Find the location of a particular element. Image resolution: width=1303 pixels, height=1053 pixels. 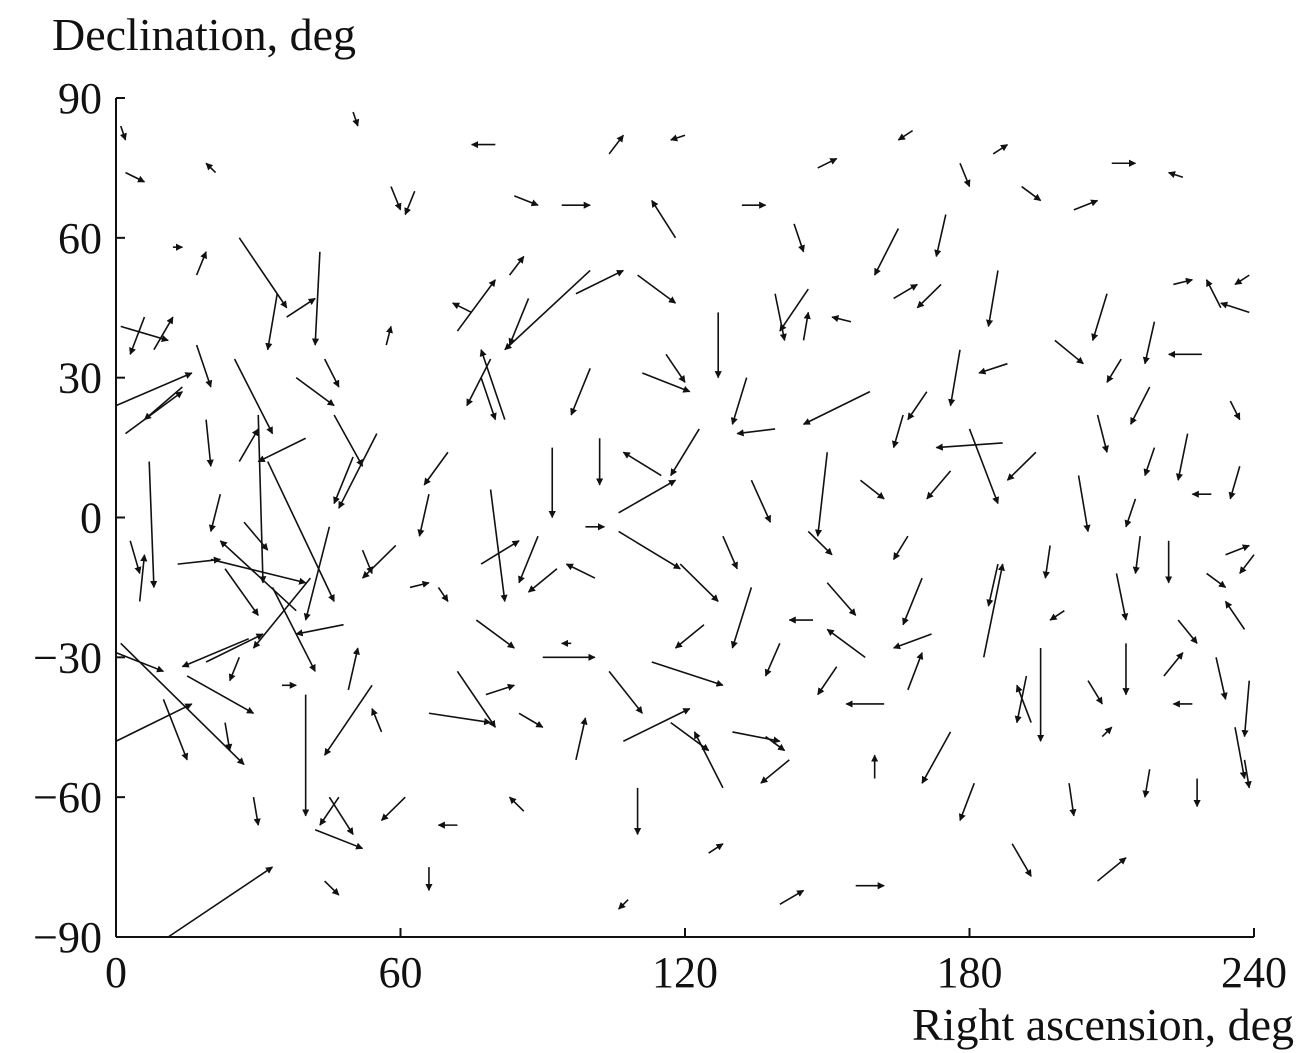

x-tick-label: 120 is located at coordinates (685, 972).